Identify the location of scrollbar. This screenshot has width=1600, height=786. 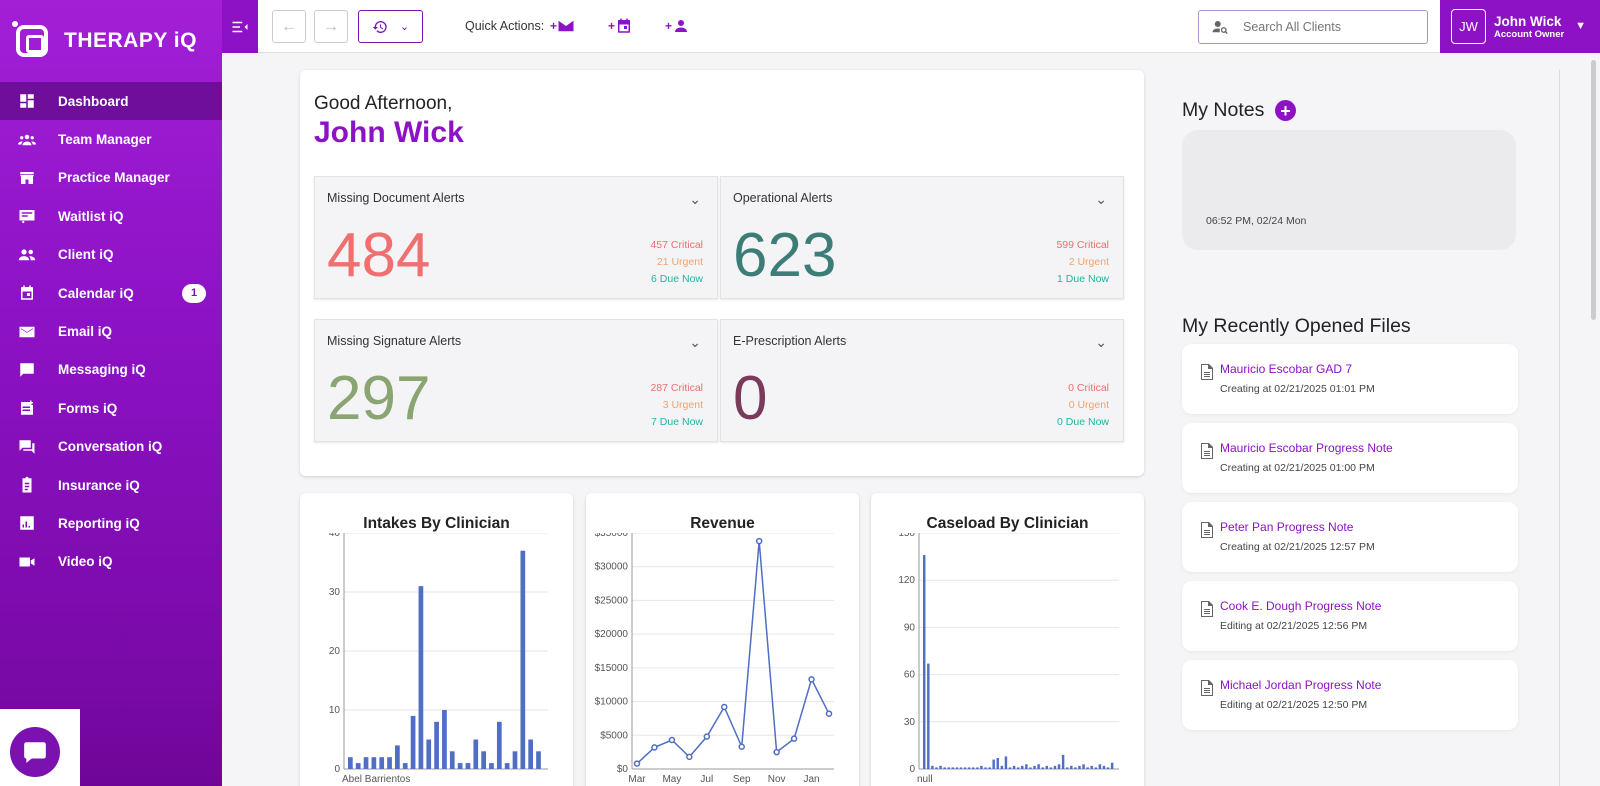
(1593, 190).